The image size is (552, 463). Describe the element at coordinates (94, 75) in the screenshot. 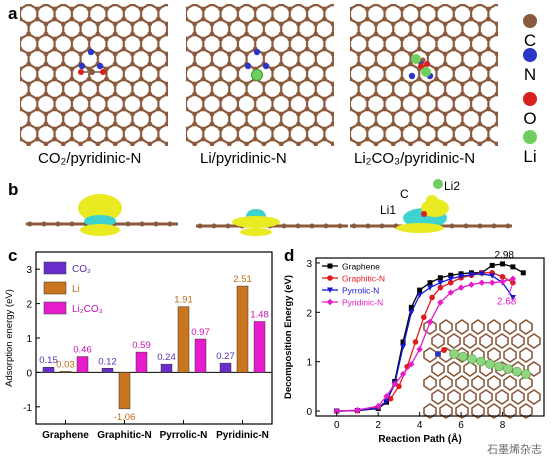

I see `lattice-co2-pyridinic` at that location.